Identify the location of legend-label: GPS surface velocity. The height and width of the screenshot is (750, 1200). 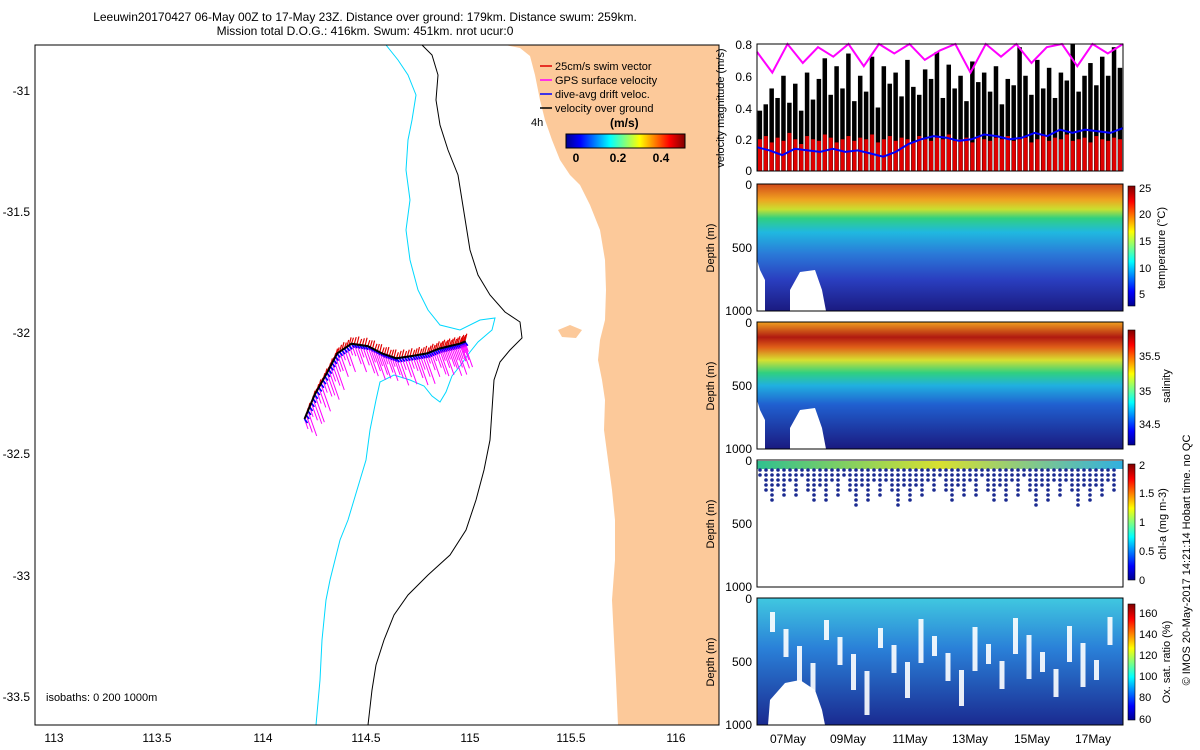
(606, 81).